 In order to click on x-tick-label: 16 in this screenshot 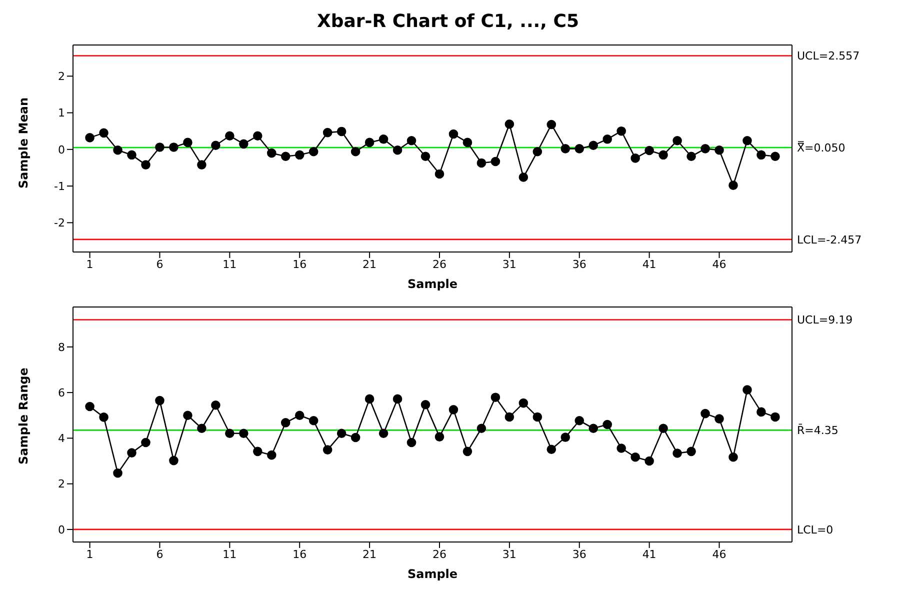, I will do `click(299, 554)`.